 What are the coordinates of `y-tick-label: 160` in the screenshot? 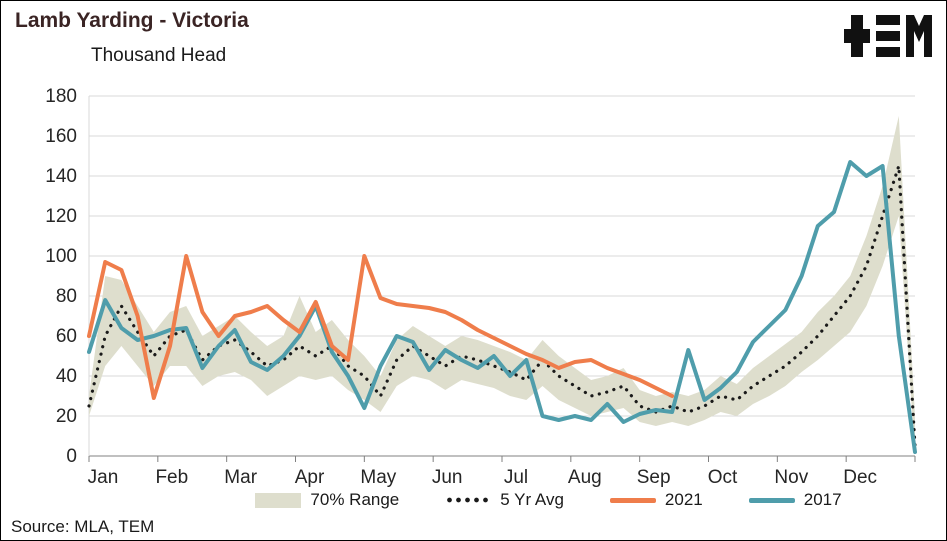 It's located at (61, 136).